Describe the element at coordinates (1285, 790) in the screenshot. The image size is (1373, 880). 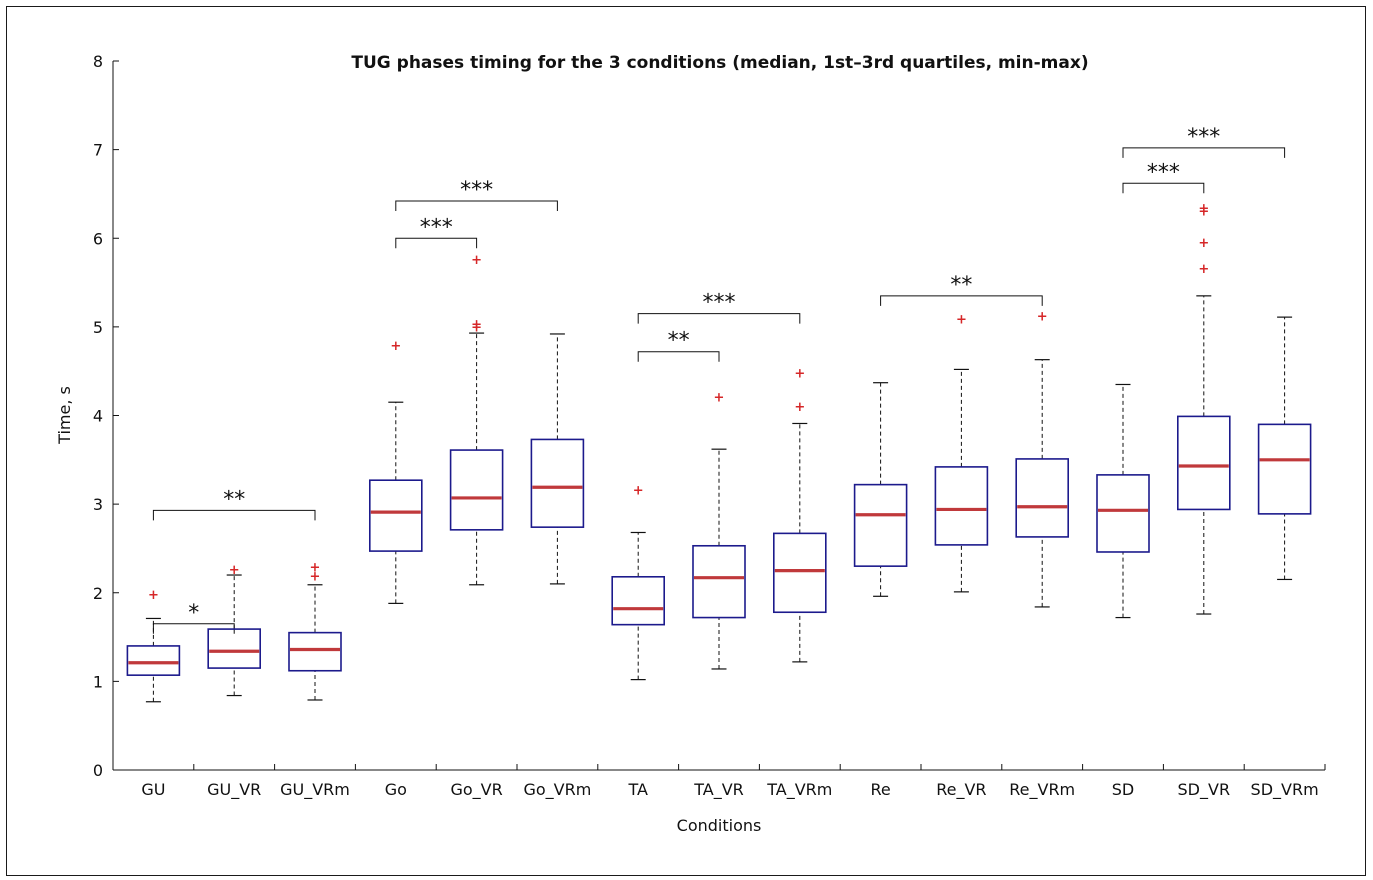
I see `x-tick-label: SD_VRm` at that location.